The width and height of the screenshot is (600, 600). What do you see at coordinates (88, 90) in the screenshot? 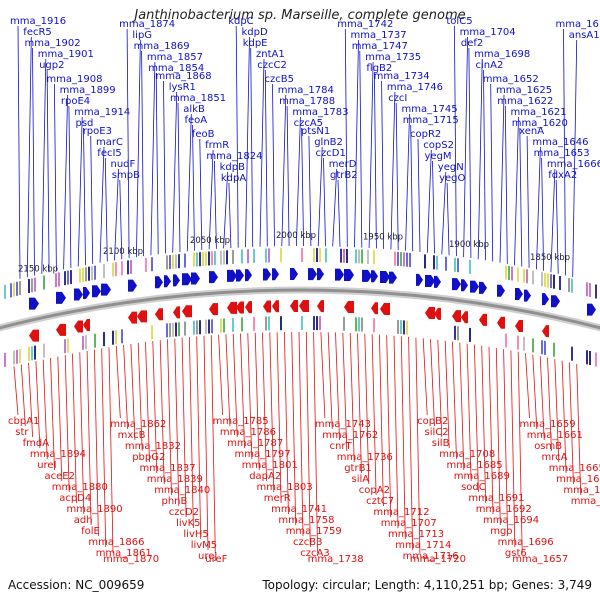
I see `forward-gene-label: mma_1899` at bounding box center [88, 90].